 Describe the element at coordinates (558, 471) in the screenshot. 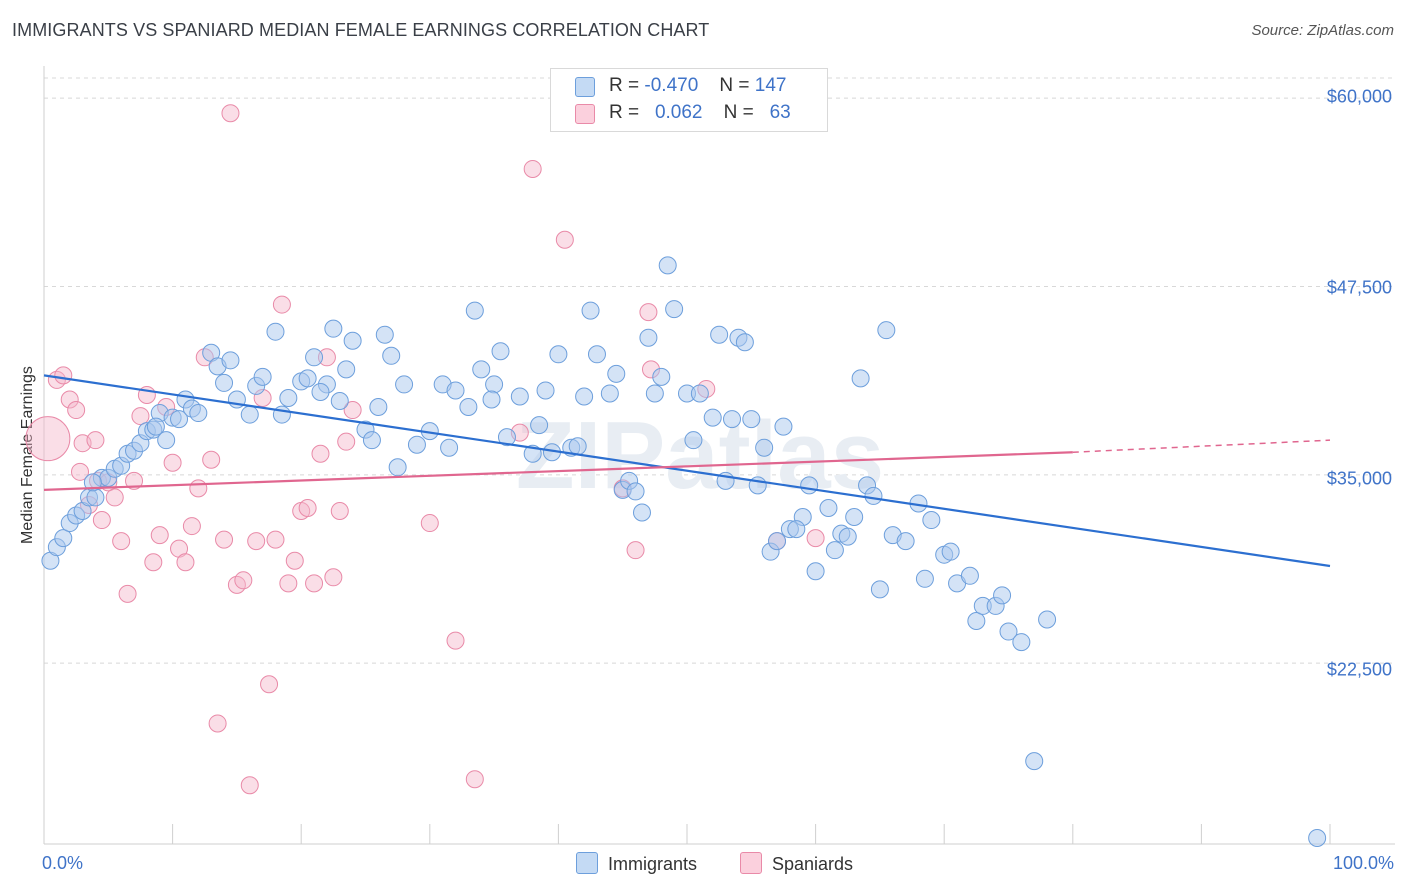

I see `spaniards-trend-line` at that location.